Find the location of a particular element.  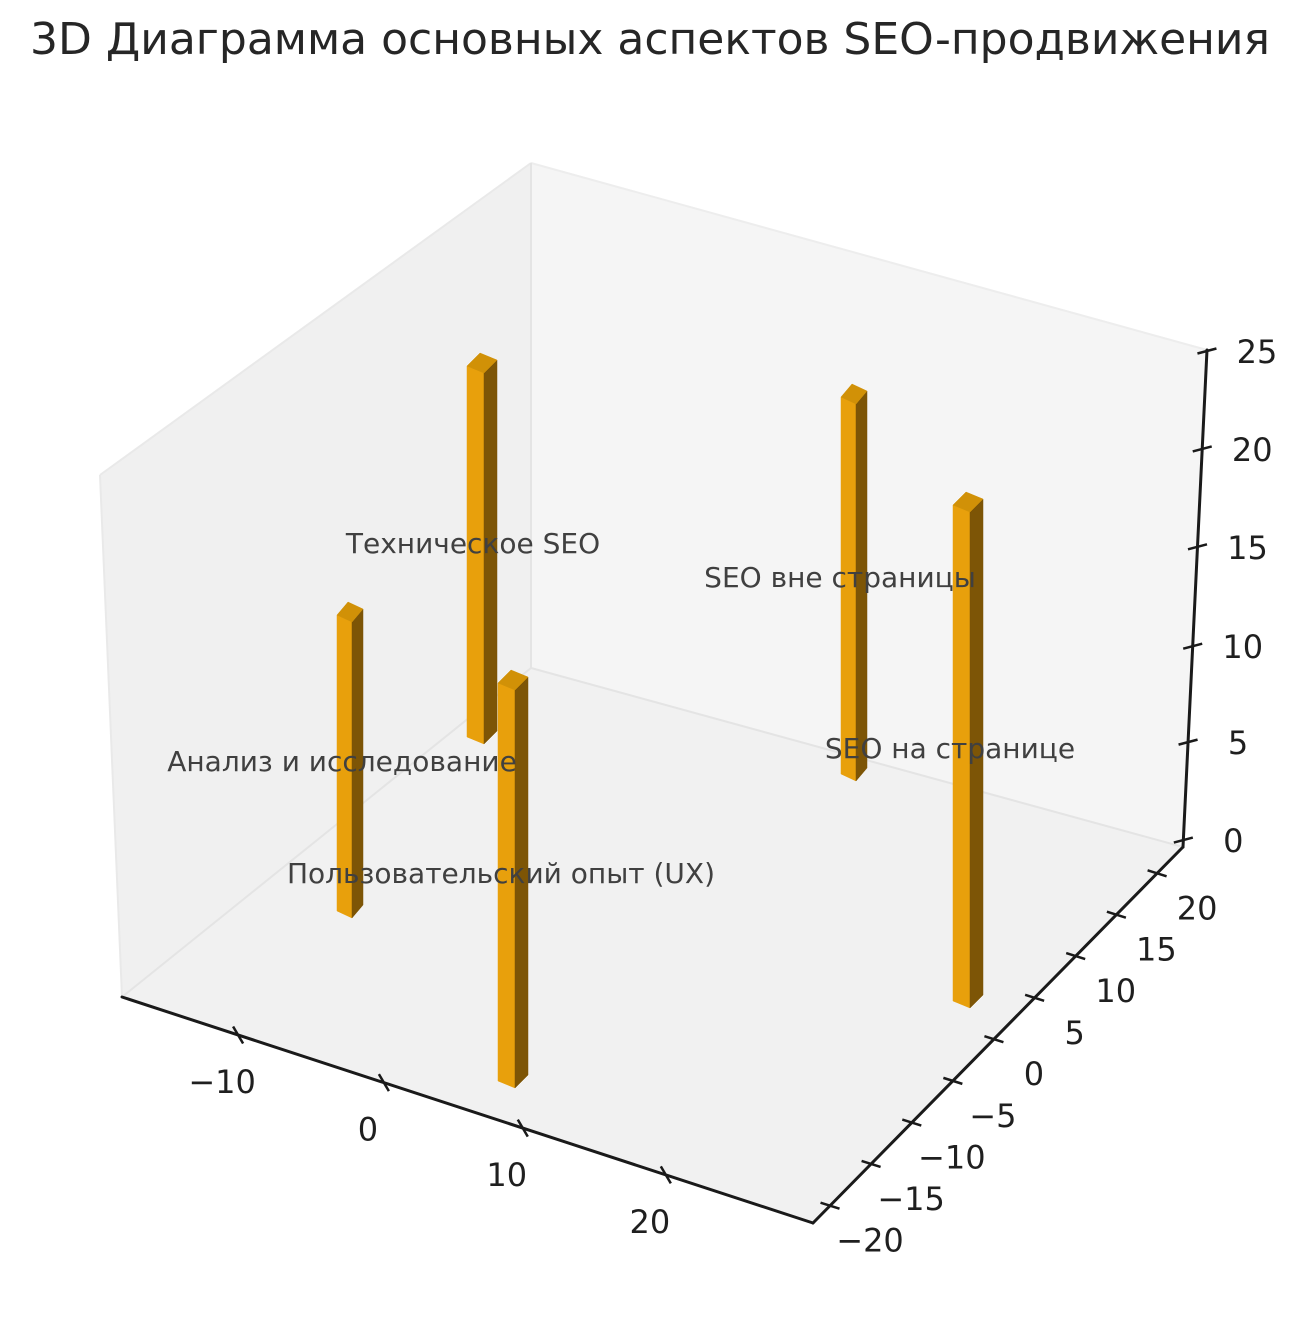

pane-edge-floor-left is located at coordinates (326, 832).